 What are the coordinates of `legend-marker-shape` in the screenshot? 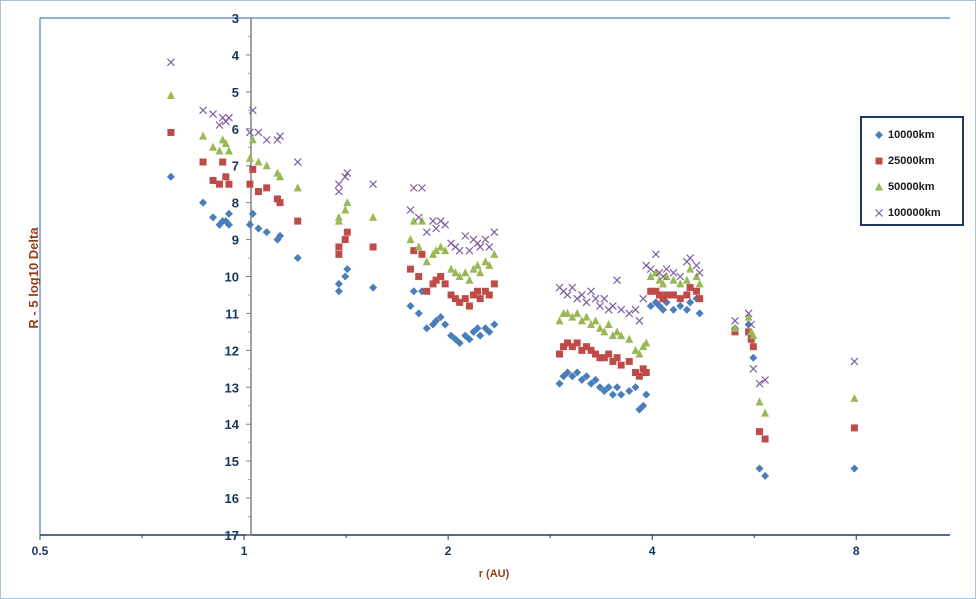 It's located at (879, 186).